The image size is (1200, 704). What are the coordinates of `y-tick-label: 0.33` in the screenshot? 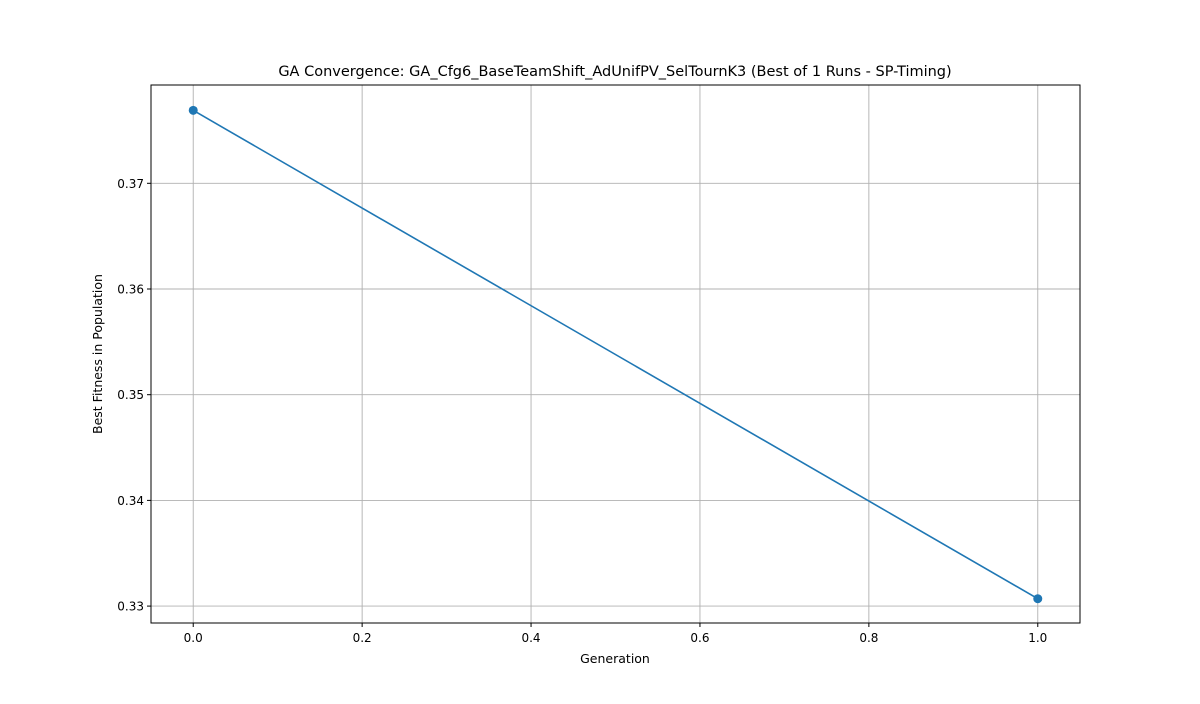 It's located at (130, 607).